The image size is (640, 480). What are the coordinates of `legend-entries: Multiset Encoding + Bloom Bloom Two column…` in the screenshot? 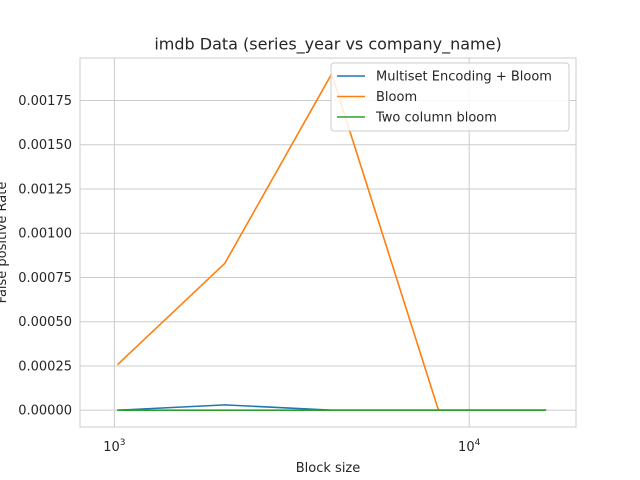 It's located at (444, 98).